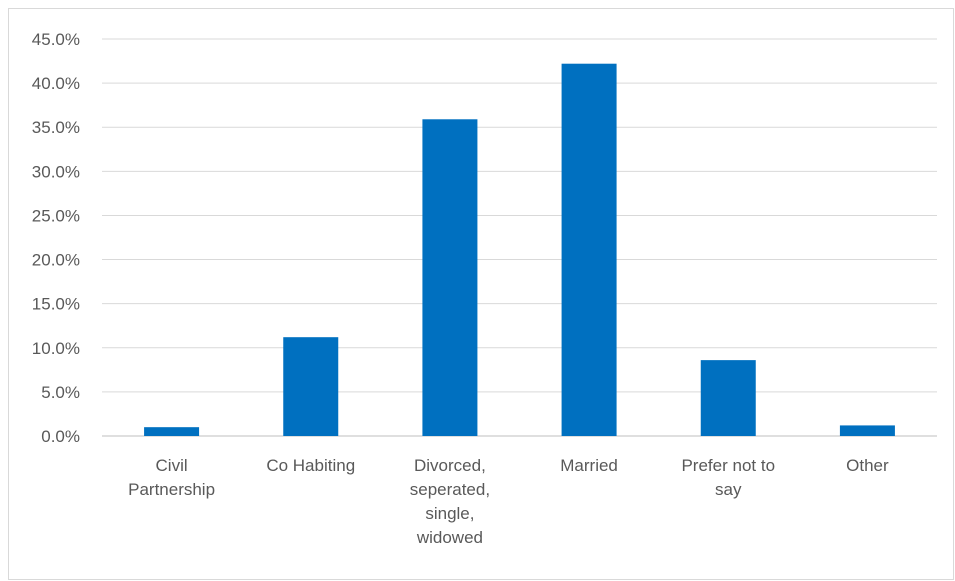 The width and height of the screenshot is (955, 581). What do you see at coordinates (728, 477) in the screenshot?
I see `x-category-label: Prefer not to say` at bounding box center [728, 477].